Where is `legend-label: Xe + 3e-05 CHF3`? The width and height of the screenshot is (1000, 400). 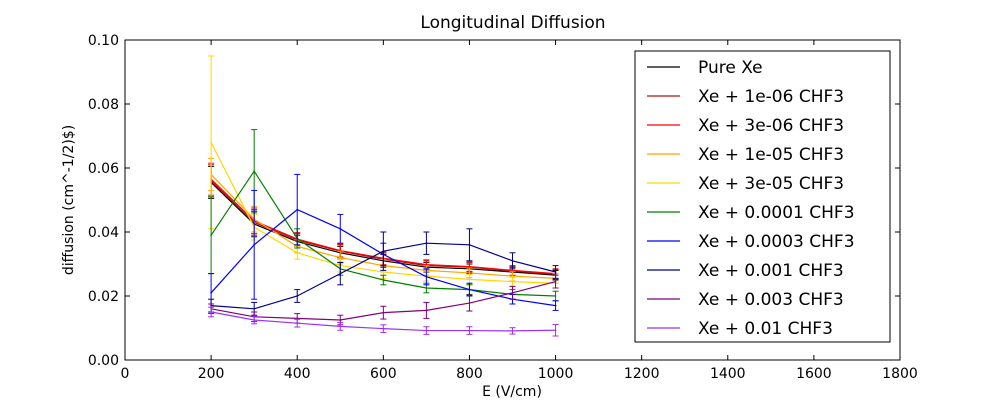 legend-label: Xe + 3e-05 CHF3 is located at coordinates (771, 184).